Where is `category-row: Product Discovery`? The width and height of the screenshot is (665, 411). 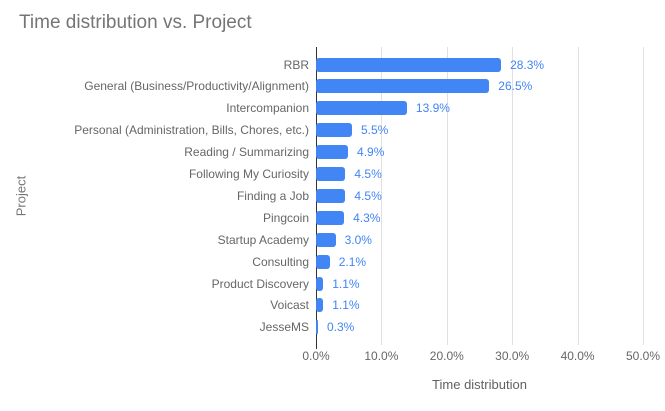 category-row: Product Discovery is located at coordinates (154, 283).